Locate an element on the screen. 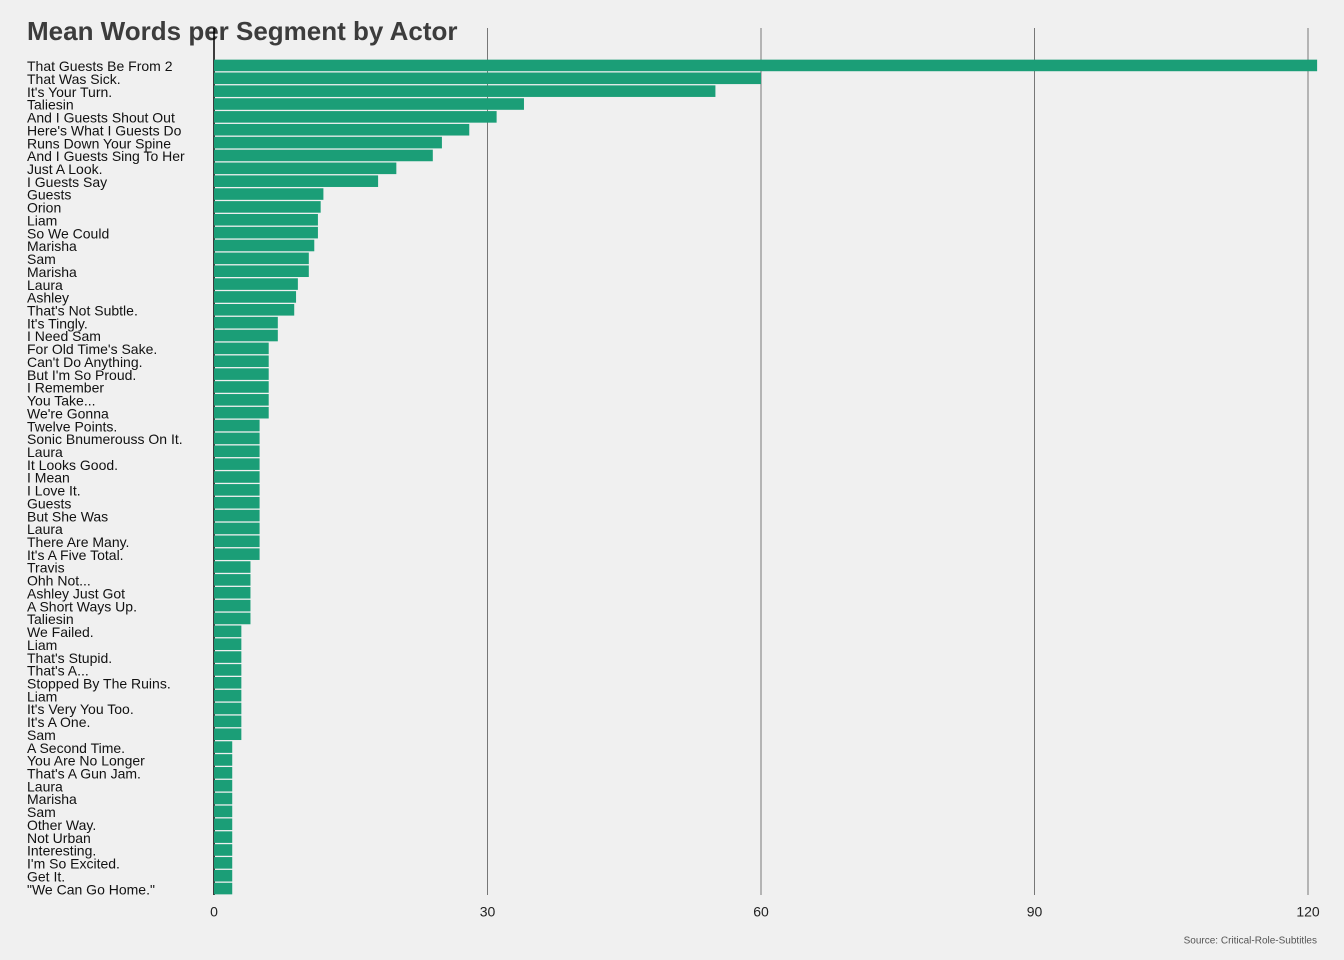 This screenshot has height=960, width=1344. y-tick-label: Sonic Bnumerouss On It. is located at coordinates (105, 439).